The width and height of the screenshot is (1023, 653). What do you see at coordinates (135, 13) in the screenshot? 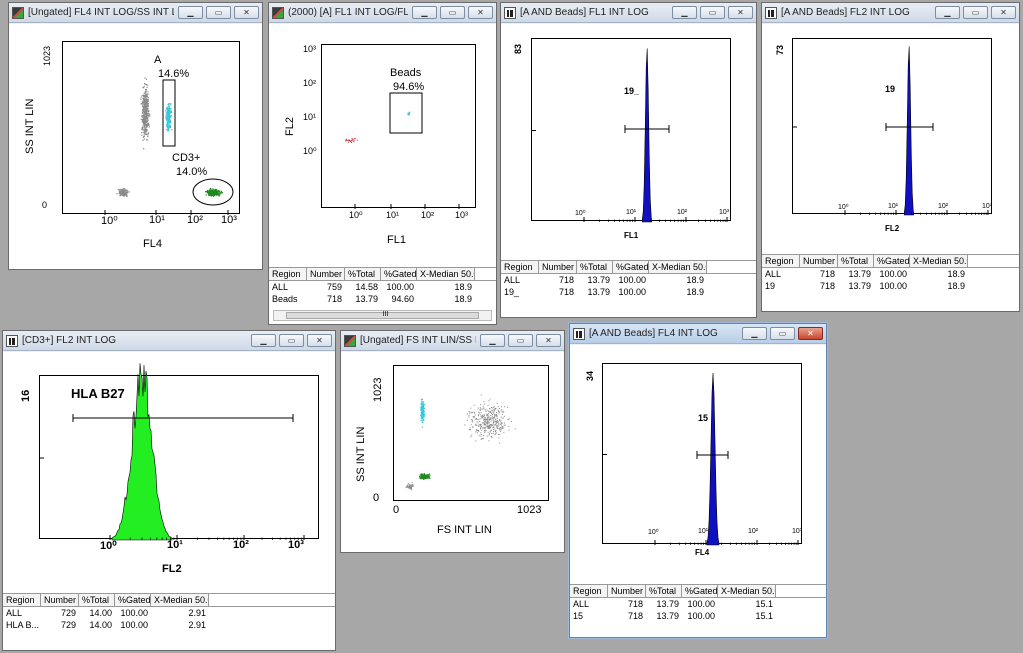
I see `title-bar: [Ungated] FL4 INT LOG/SS INT LIN ▁ ▭ ✕` at bounding box center [135, 13].